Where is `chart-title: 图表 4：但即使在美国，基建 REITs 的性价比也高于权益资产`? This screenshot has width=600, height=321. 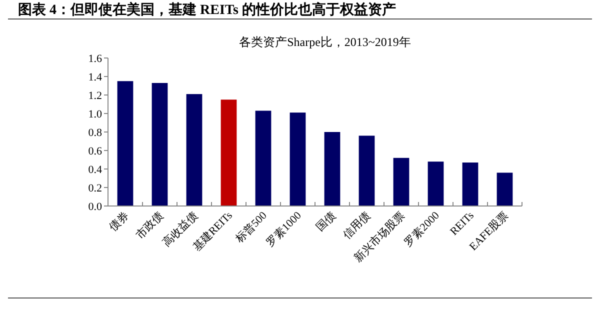 chart-title: 图表 4：但即使在美国，基建 REITs 的性价比也高于权益资产 is located at coordinates (207, 9).